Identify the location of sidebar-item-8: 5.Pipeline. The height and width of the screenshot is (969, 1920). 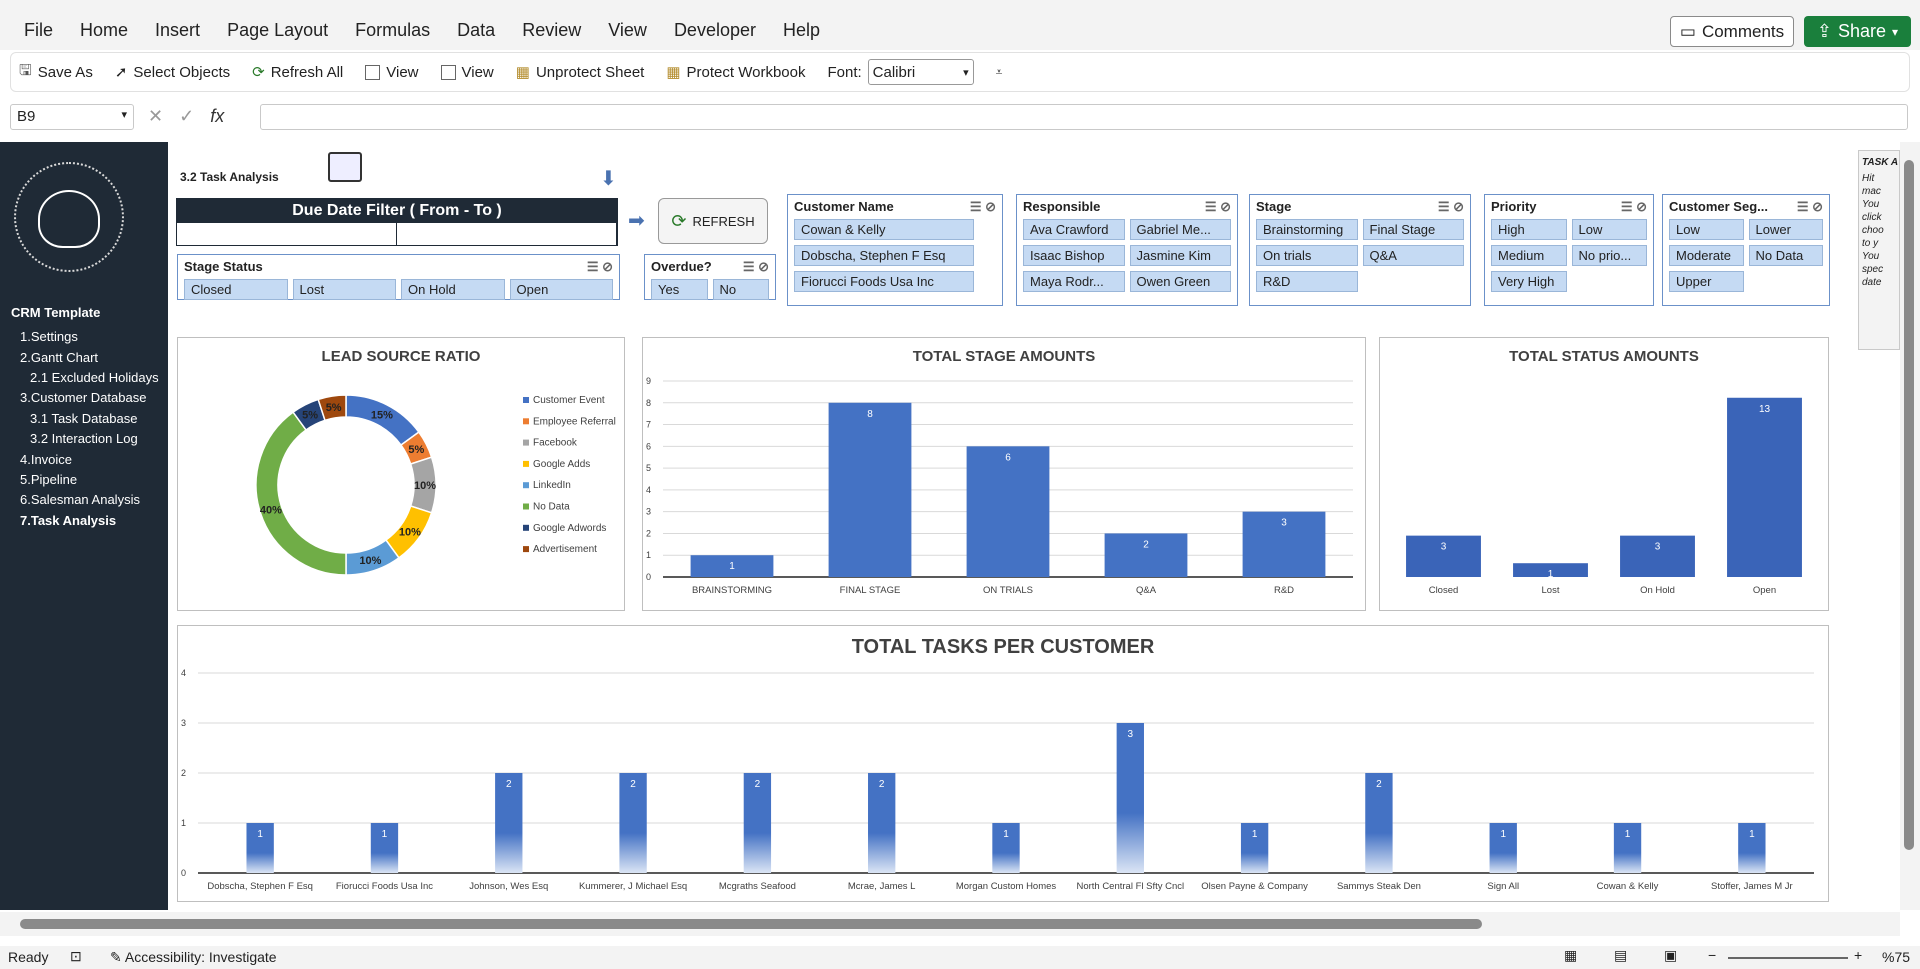
(49, 479).